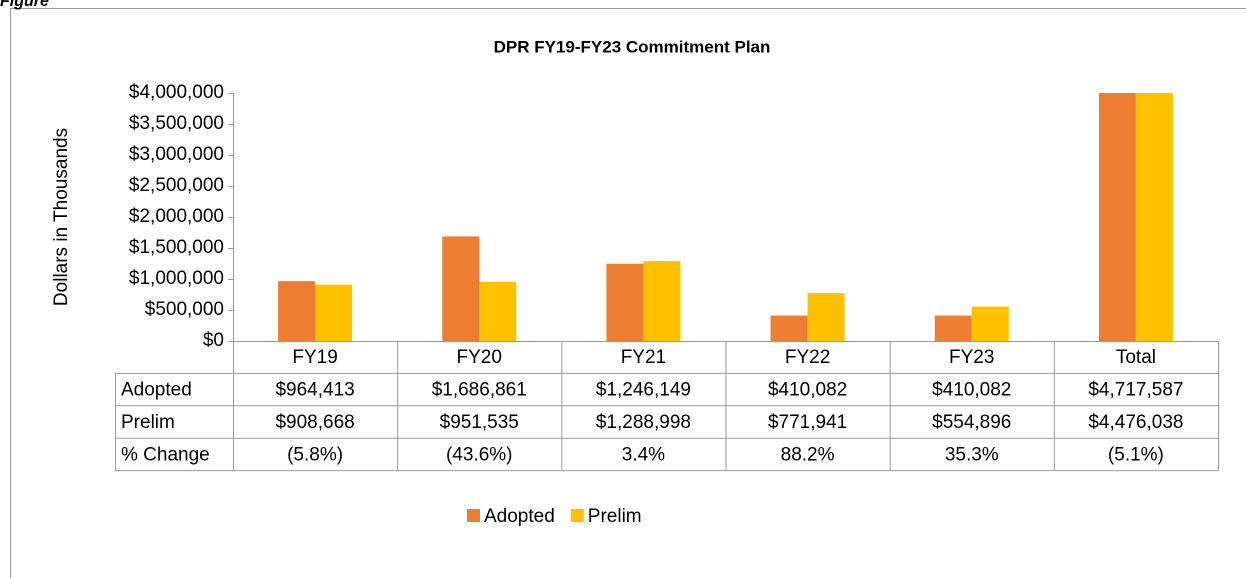  Describe the element at coordinates (643, 454) in the screenshot. I see `table-cell: 3.4%` at that location.